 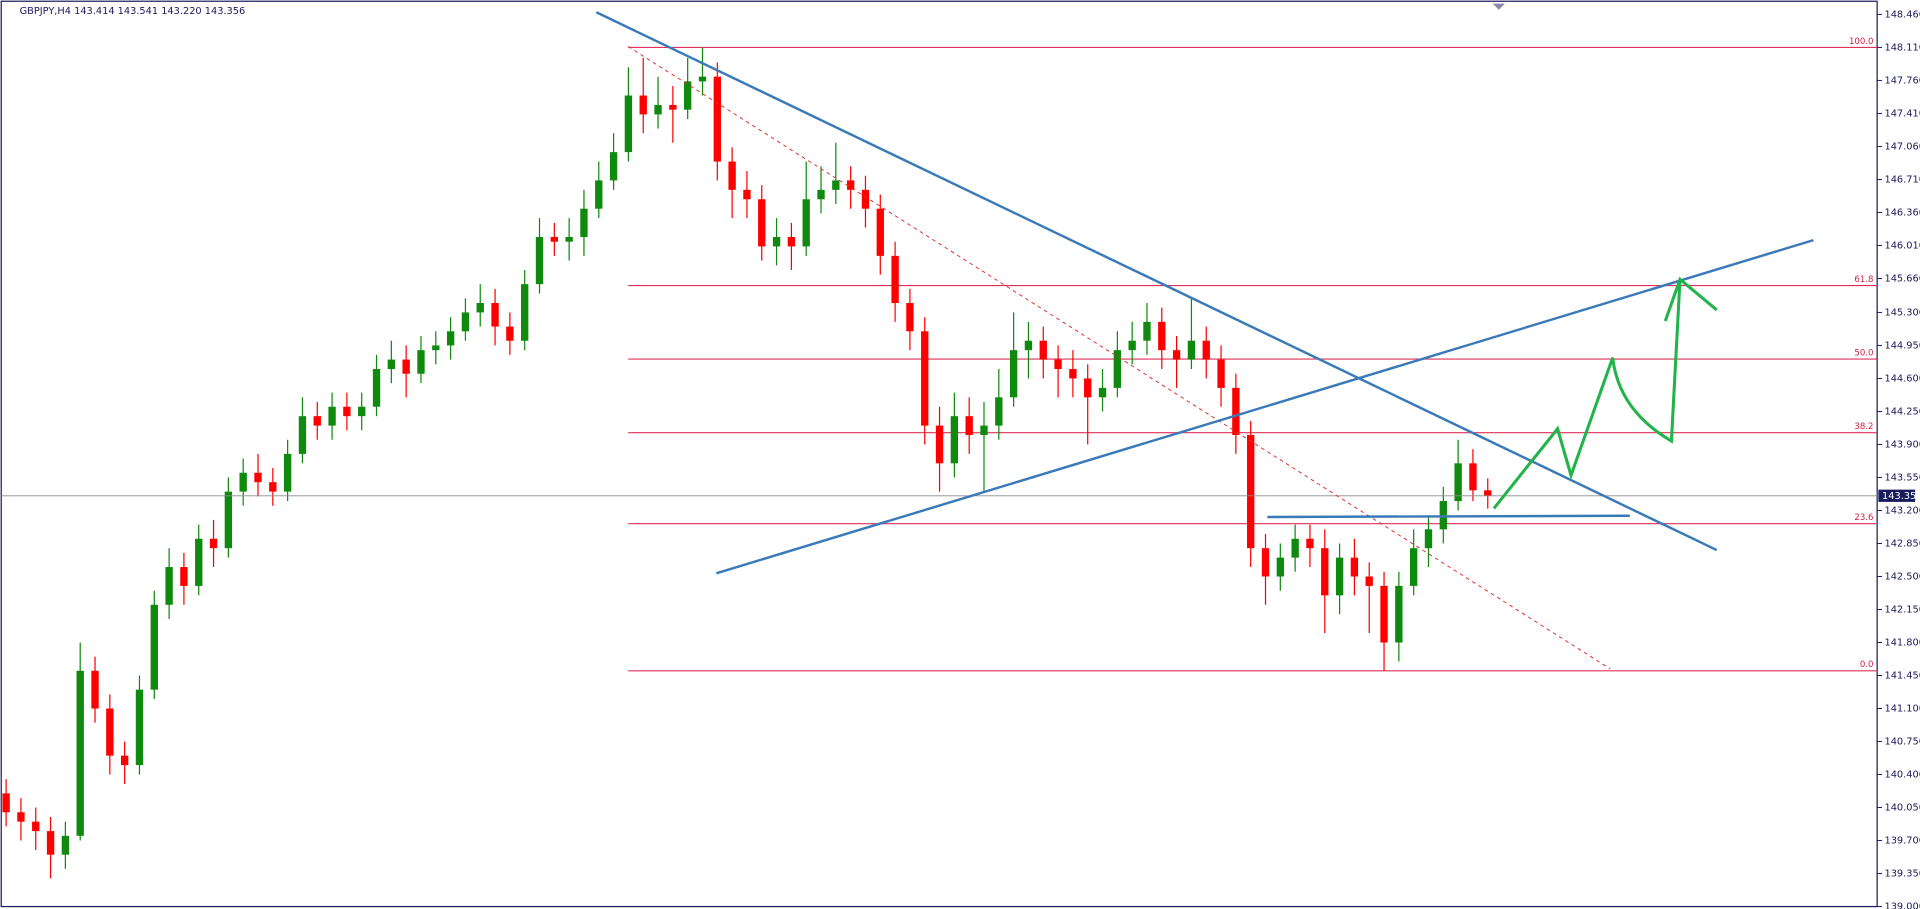 I want to click on fib-level-label: 0.0, so click(x=1867, y=665).